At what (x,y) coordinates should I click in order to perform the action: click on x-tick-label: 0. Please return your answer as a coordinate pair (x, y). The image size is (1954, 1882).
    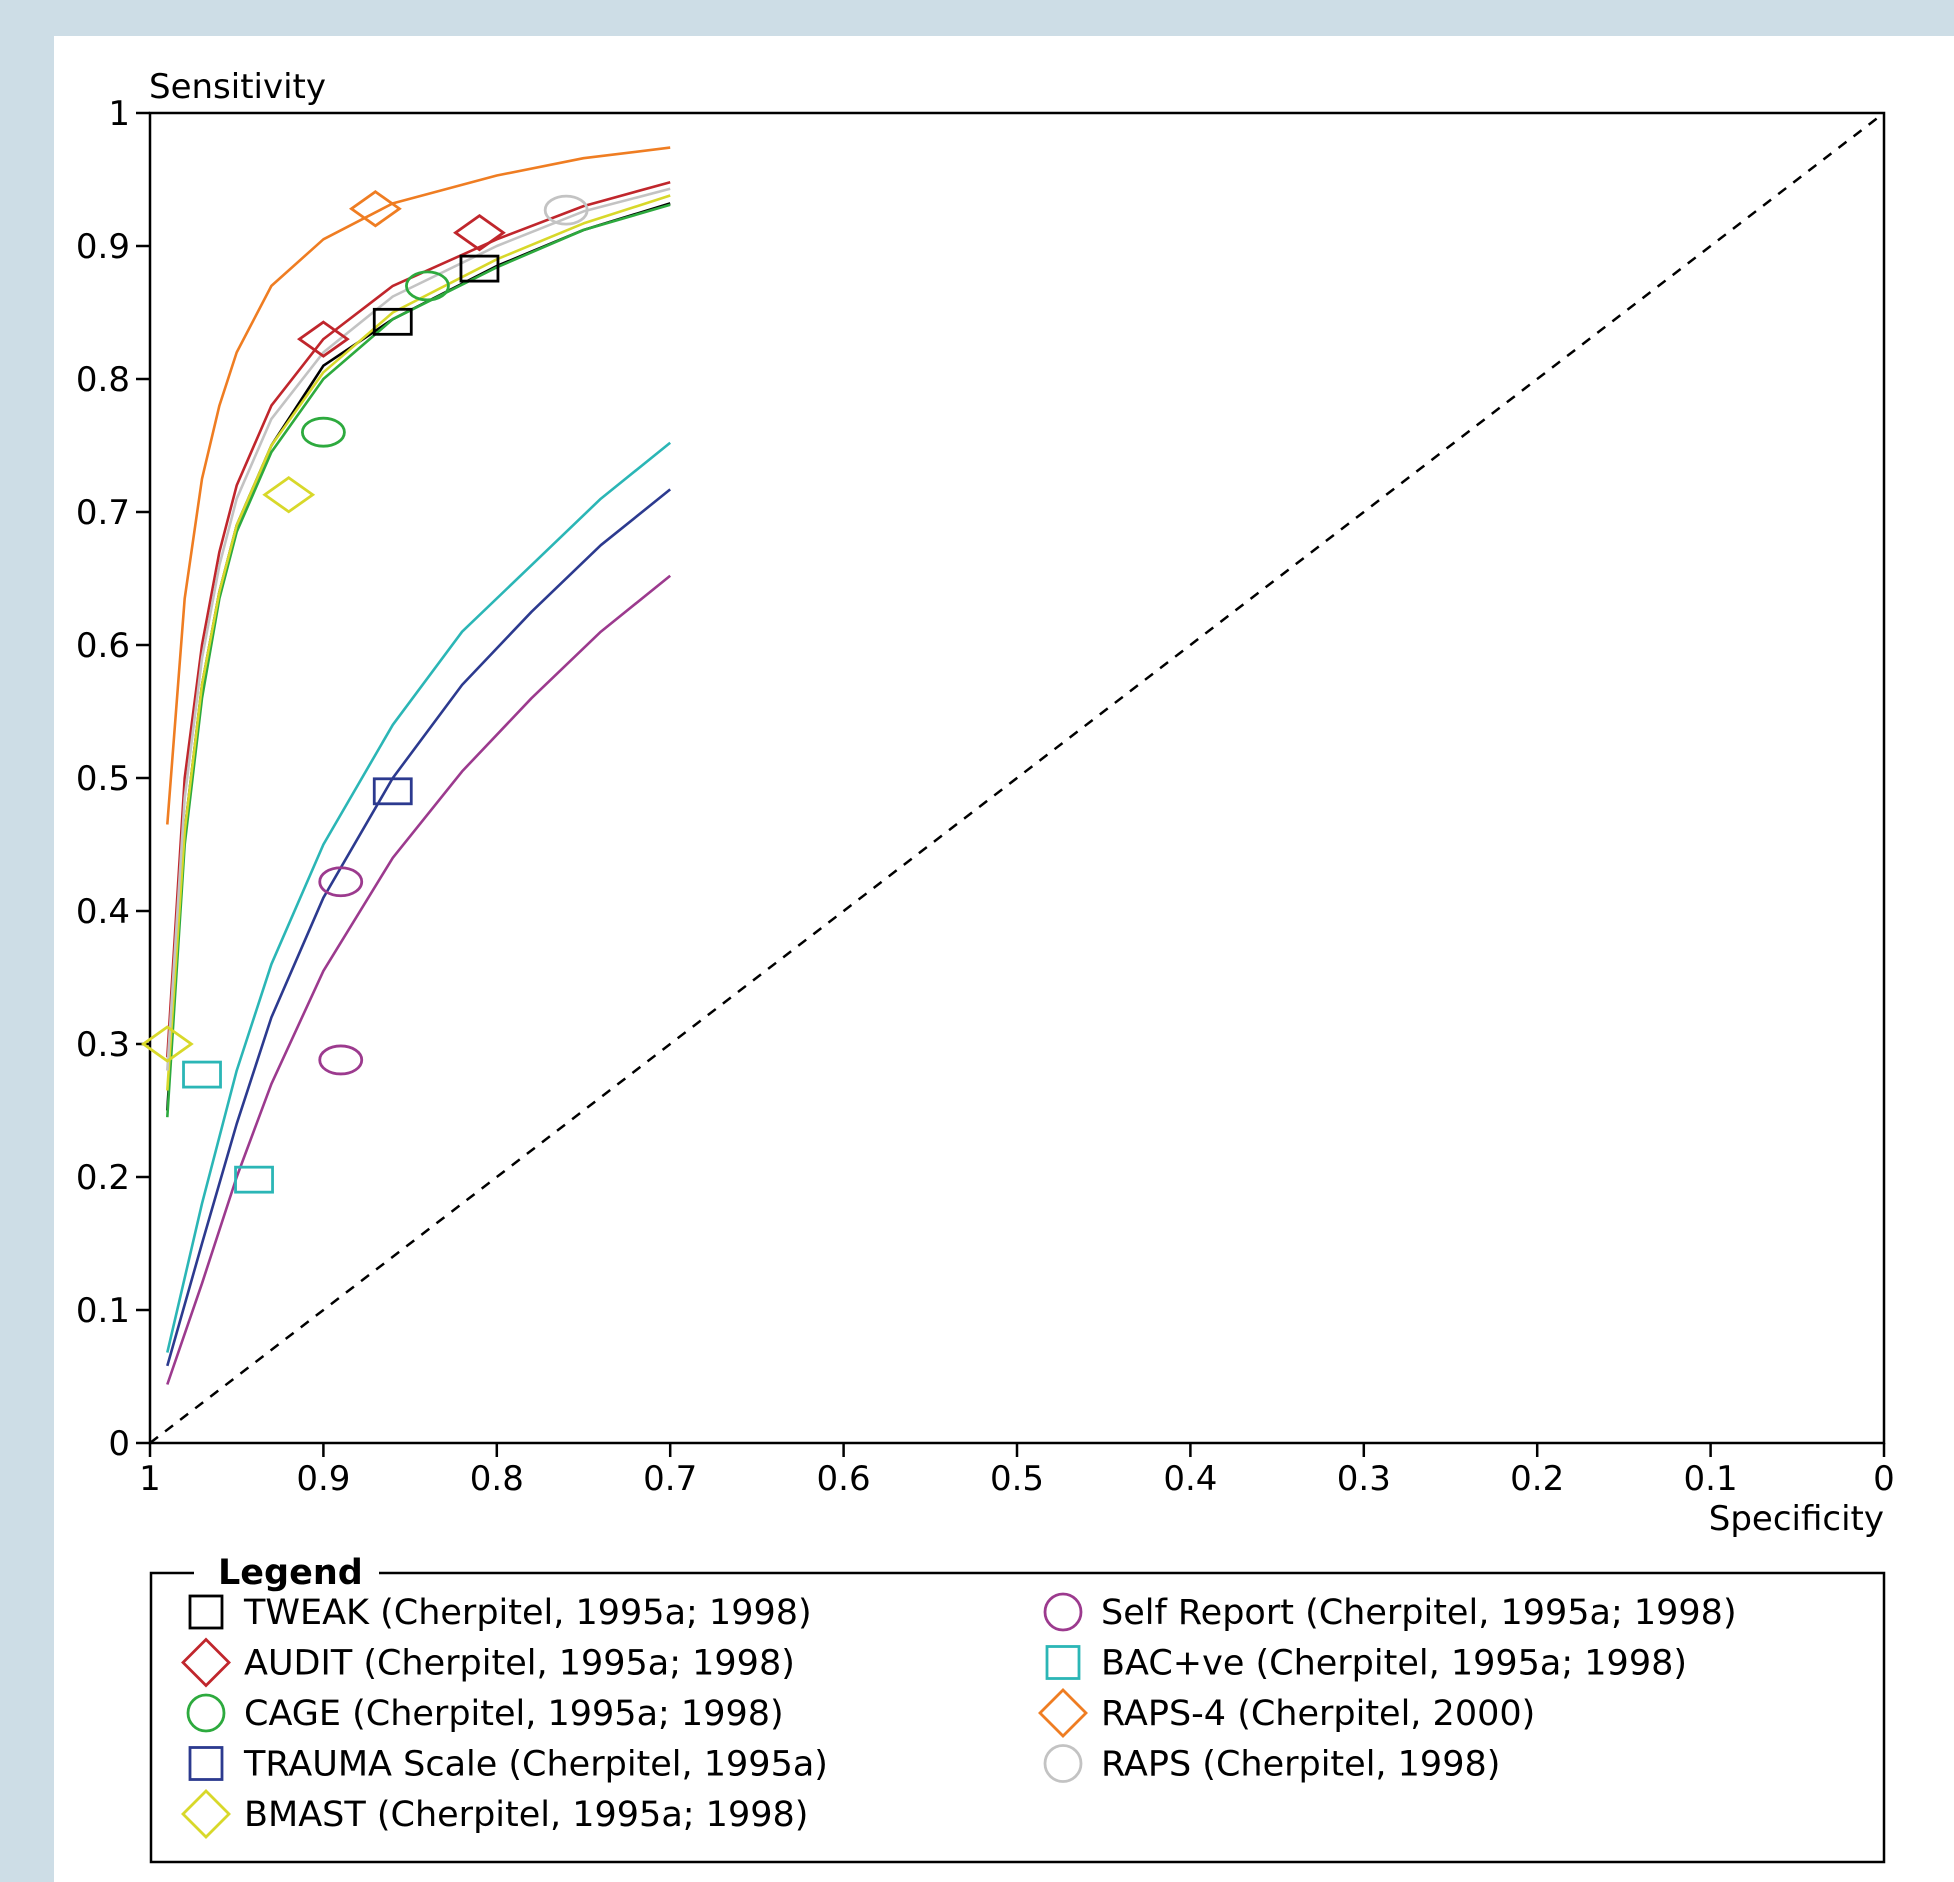
    Looking at the image, I should click on (1884, 1479).